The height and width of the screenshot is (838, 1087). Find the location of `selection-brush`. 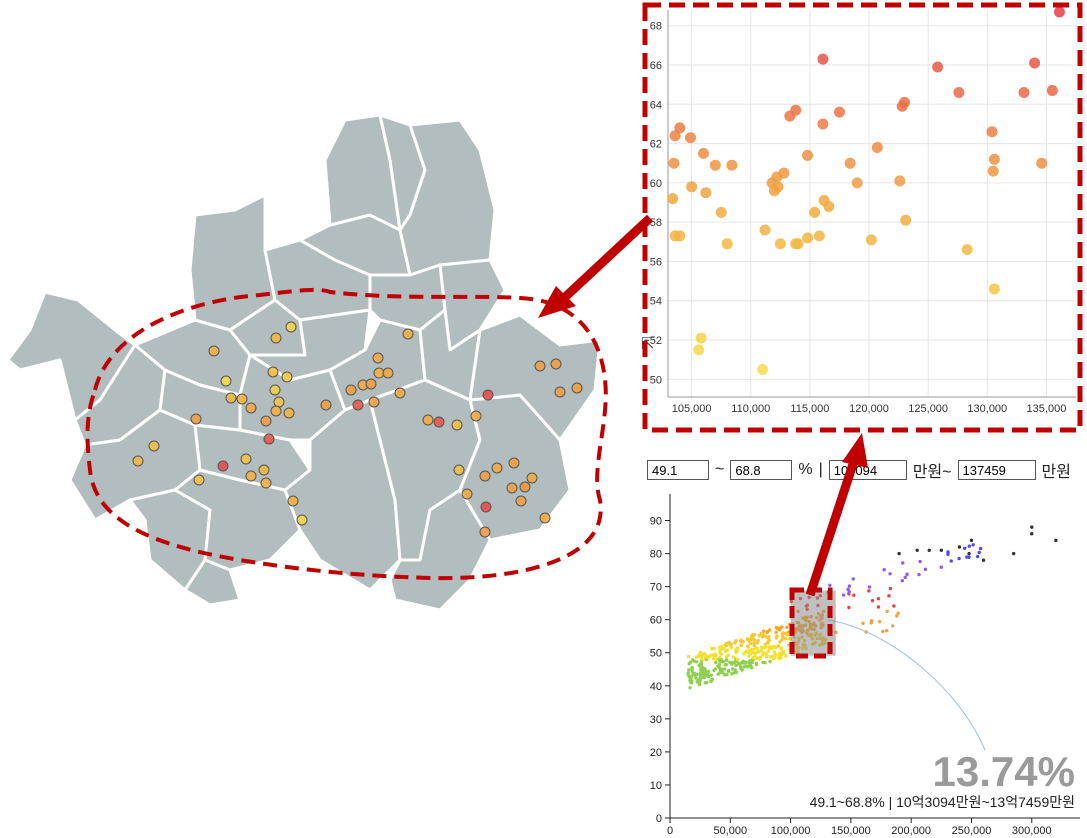

selection-brush is located at coordinates (813, 623).